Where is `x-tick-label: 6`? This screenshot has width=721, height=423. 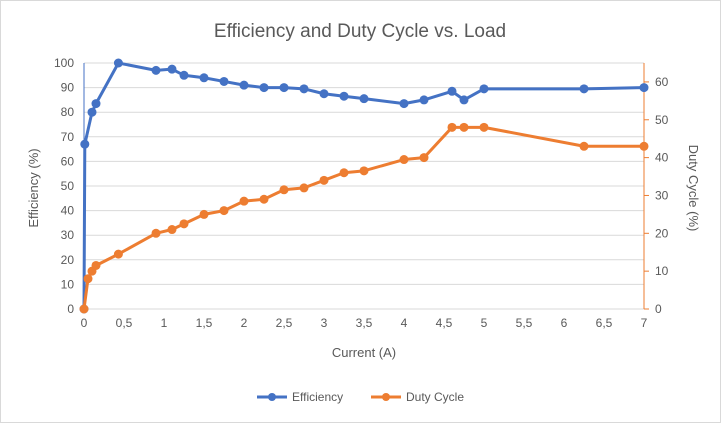 x-tick-label: 6 is located at coordinates (564, 323).